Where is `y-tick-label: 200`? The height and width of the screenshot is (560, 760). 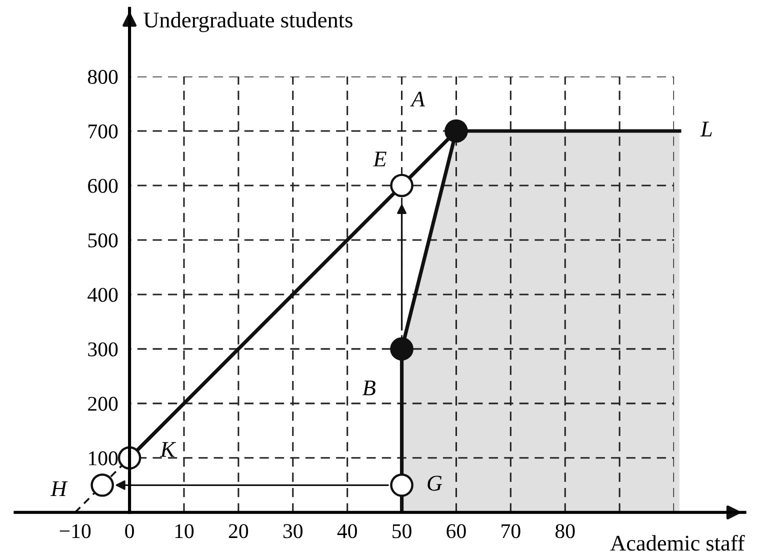 y-tick-label: 200 is located at coordinates (103, 403).